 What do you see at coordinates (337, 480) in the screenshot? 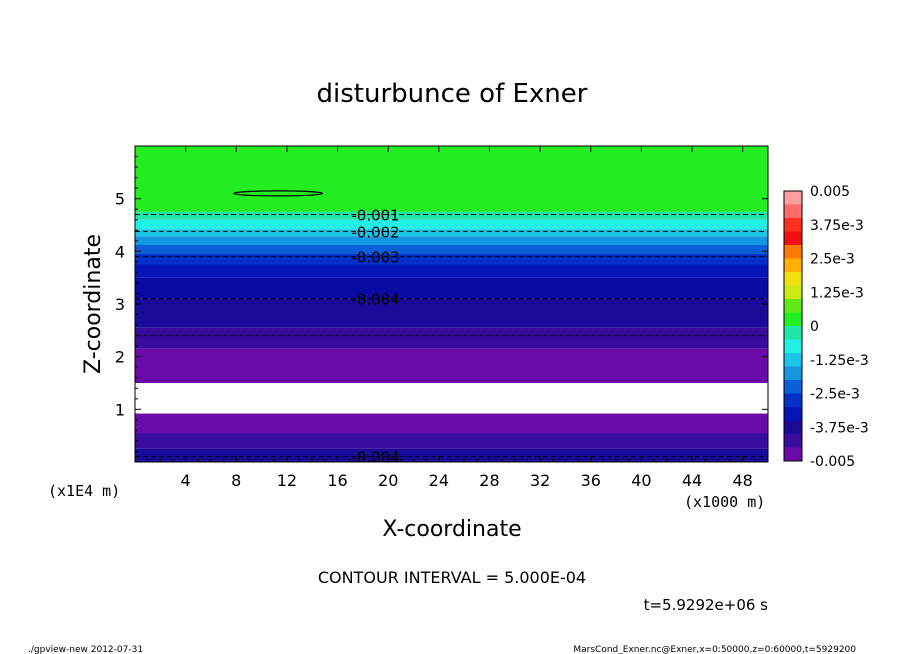
I see `x-tick-label-3: 16` at bounding box center [337, 480].